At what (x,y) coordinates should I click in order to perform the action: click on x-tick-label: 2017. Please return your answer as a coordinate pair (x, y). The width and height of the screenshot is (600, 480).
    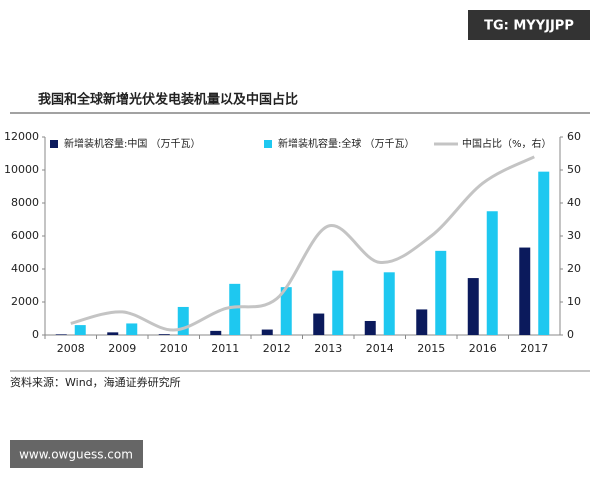
    Looking at the image, I should click on (534, 348).